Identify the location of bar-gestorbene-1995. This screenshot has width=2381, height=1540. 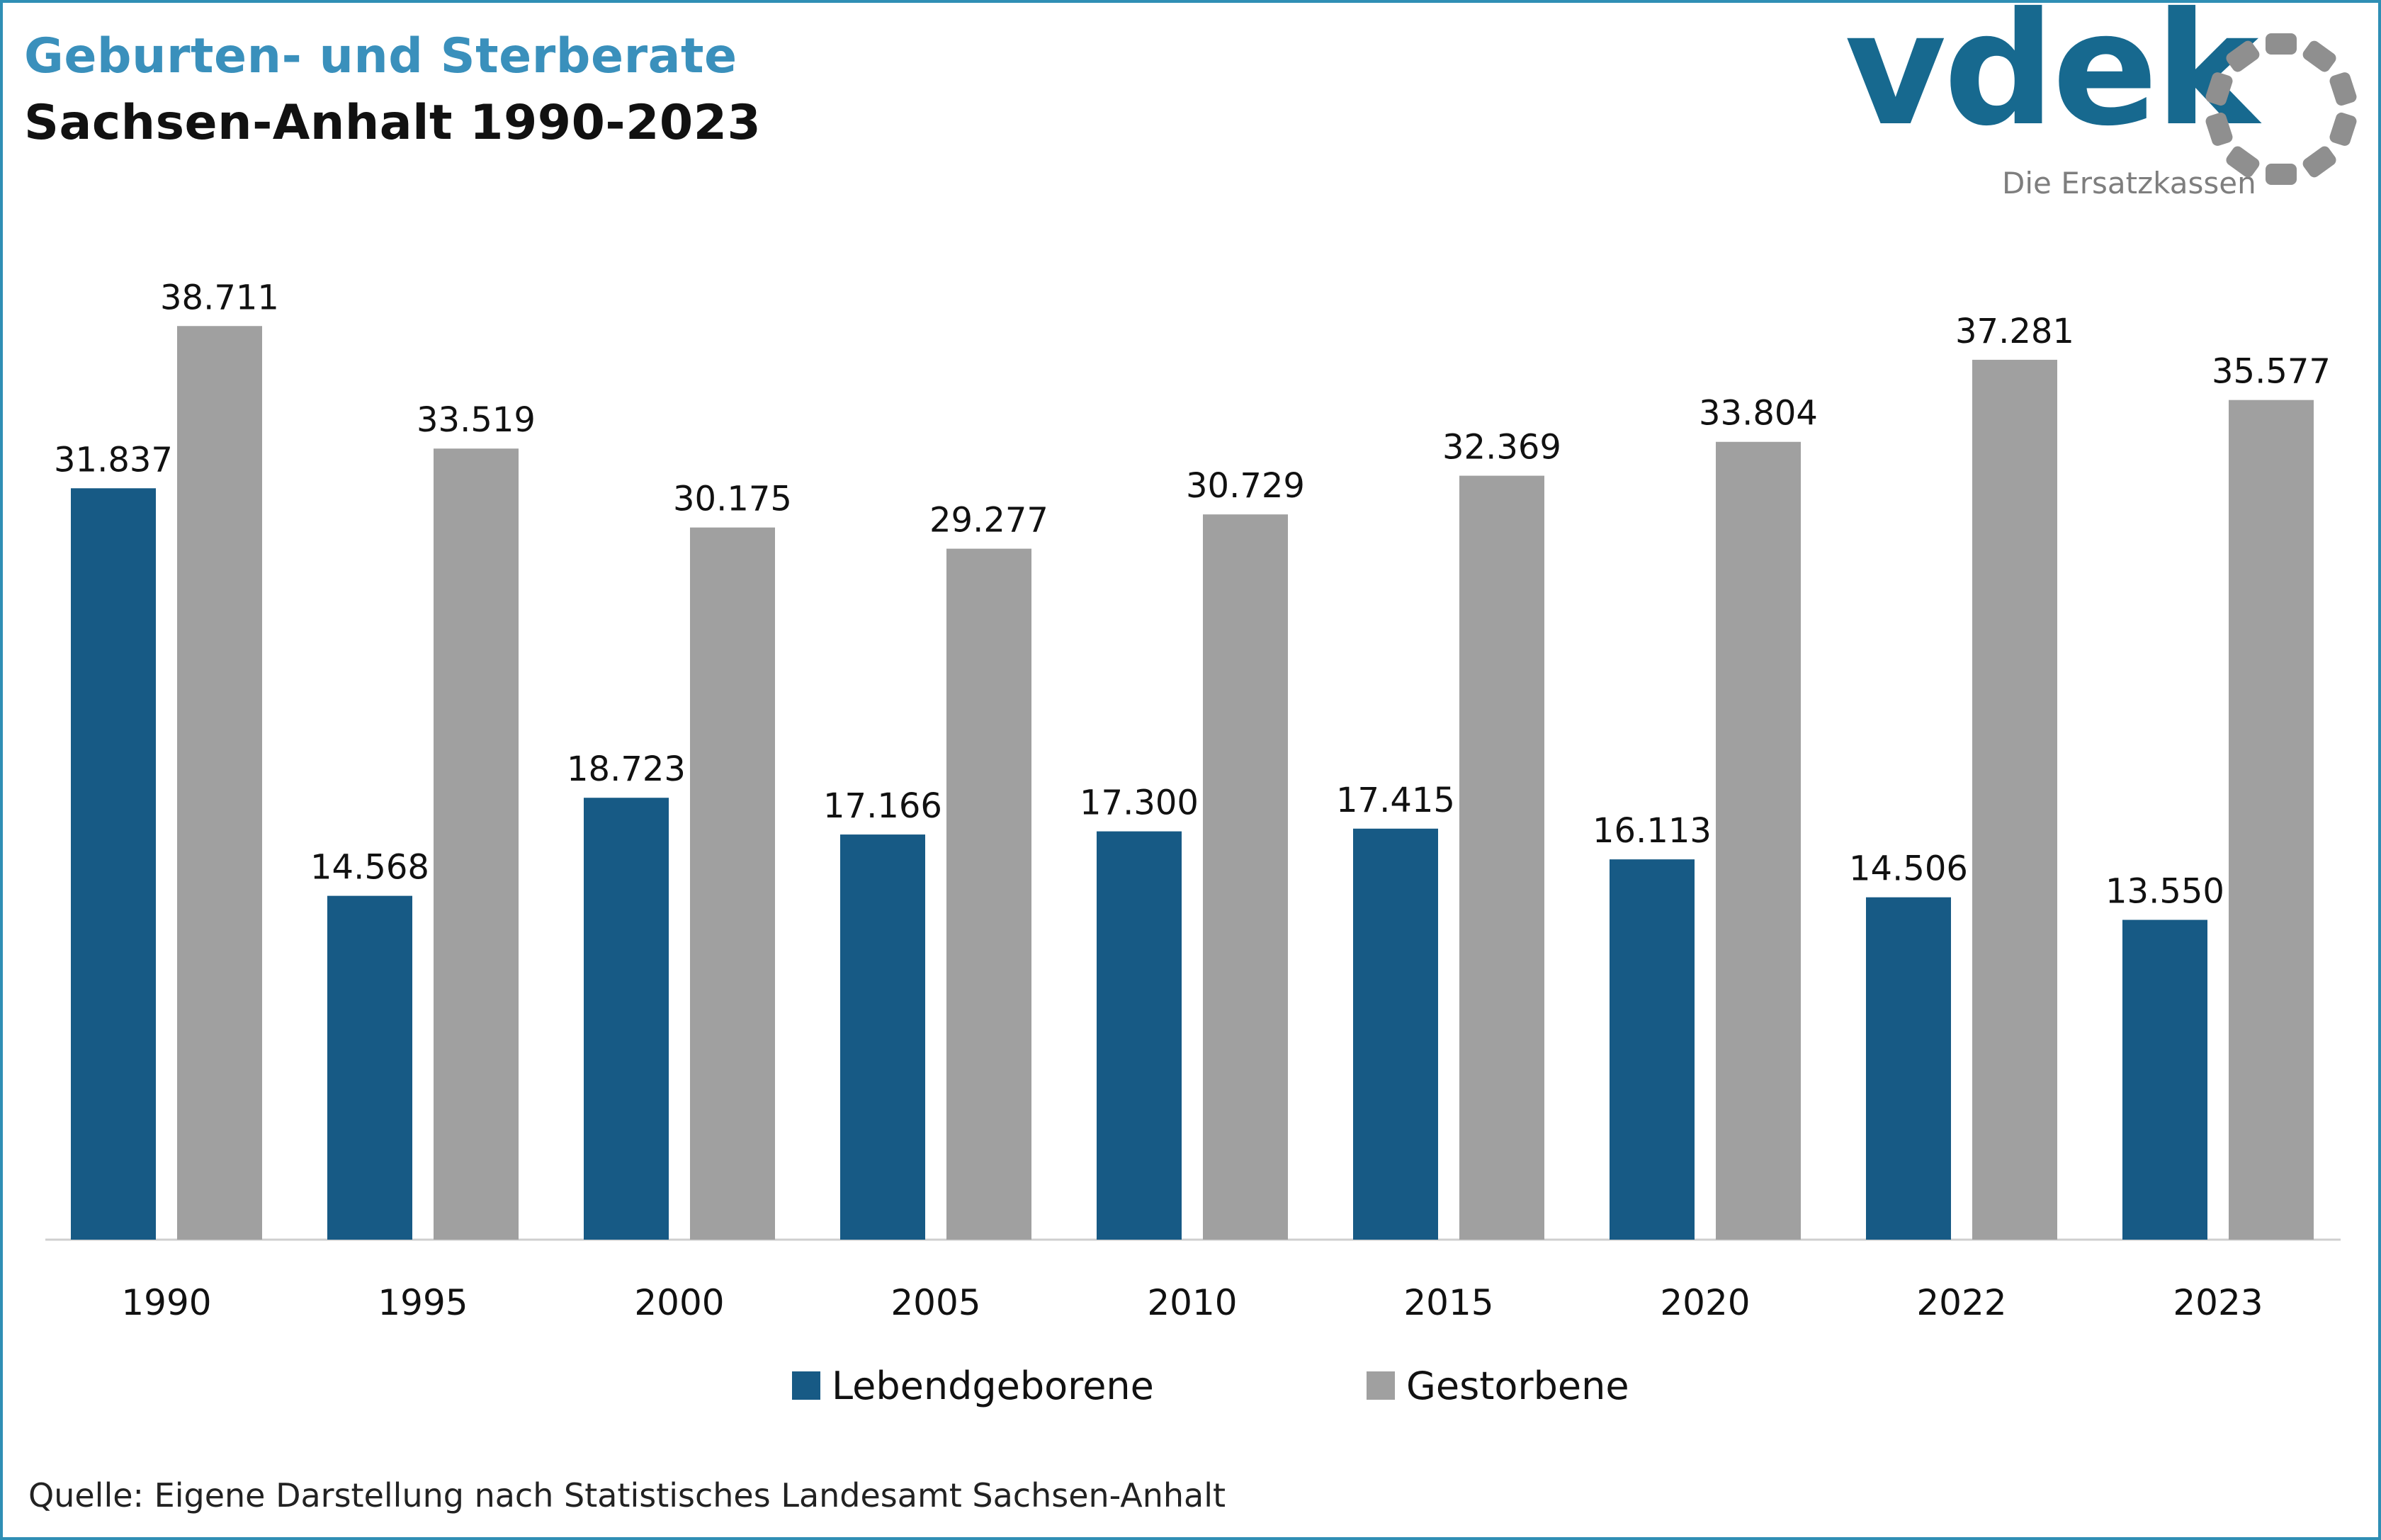
(476, 844).